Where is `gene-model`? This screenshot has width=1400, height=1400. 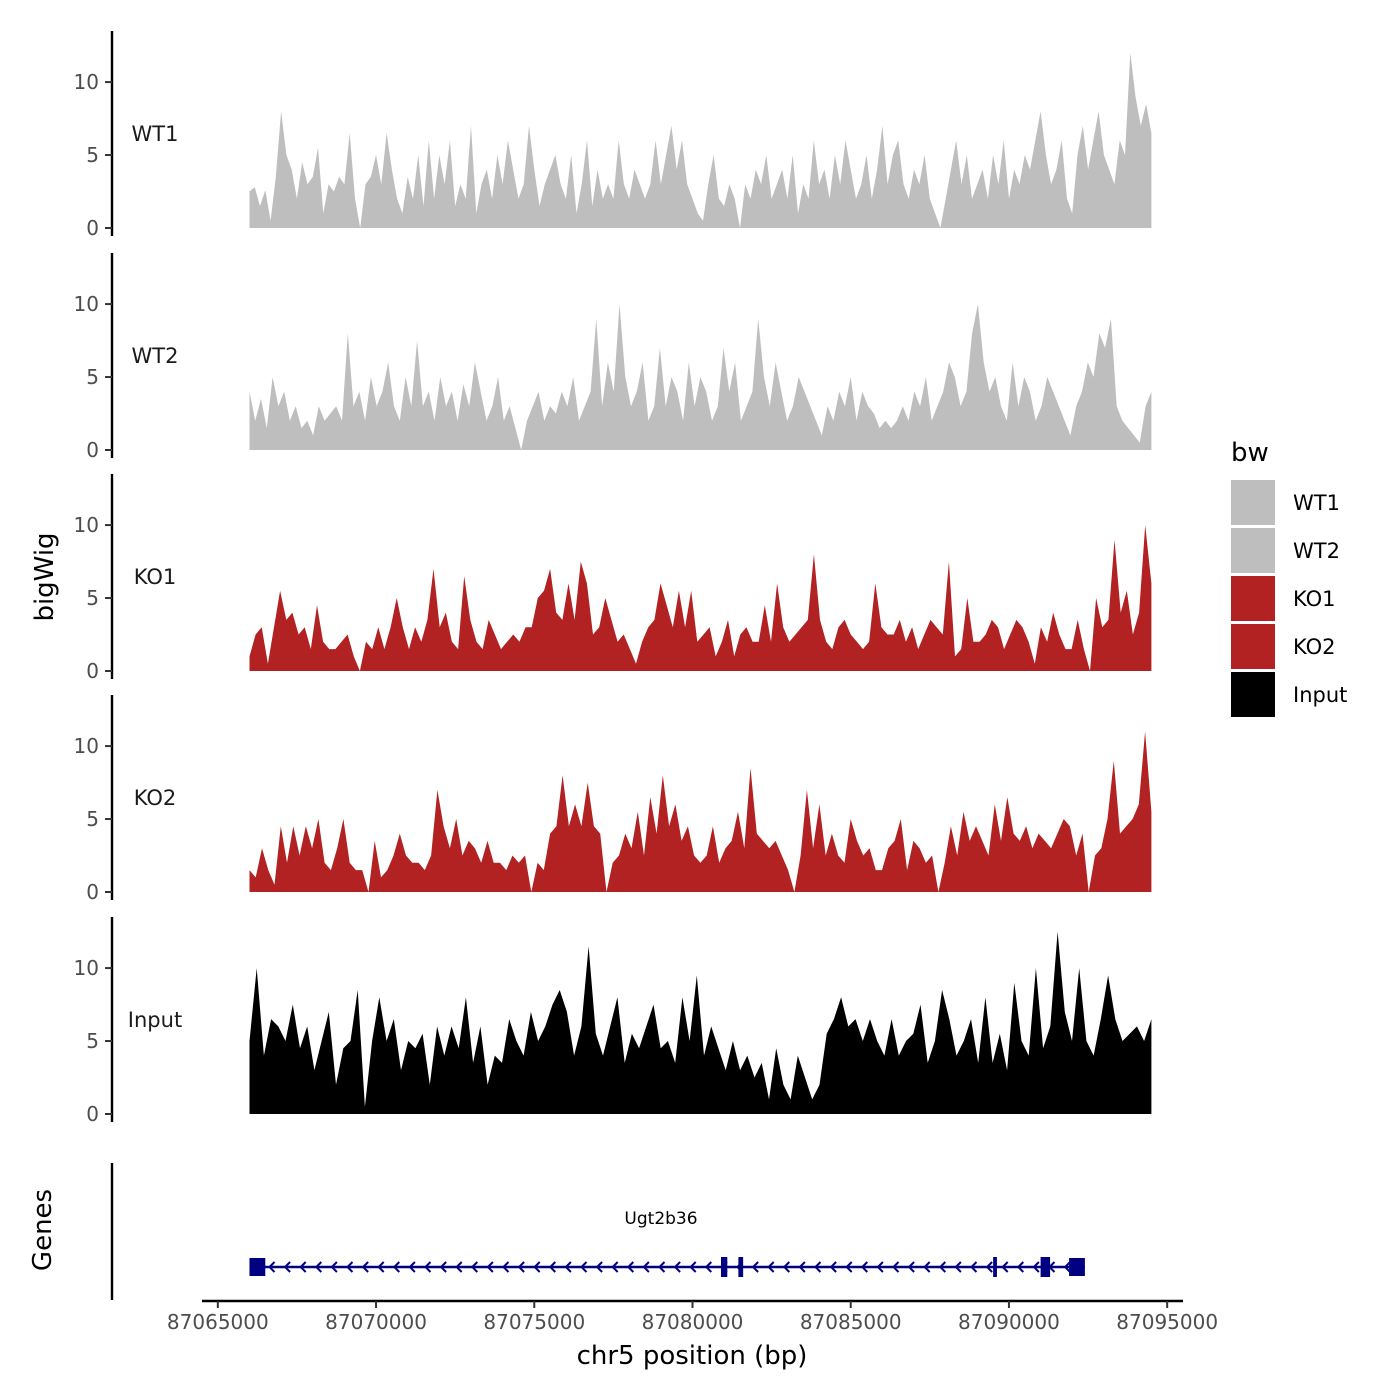
gene-model is located at coordinates (667, 1267).